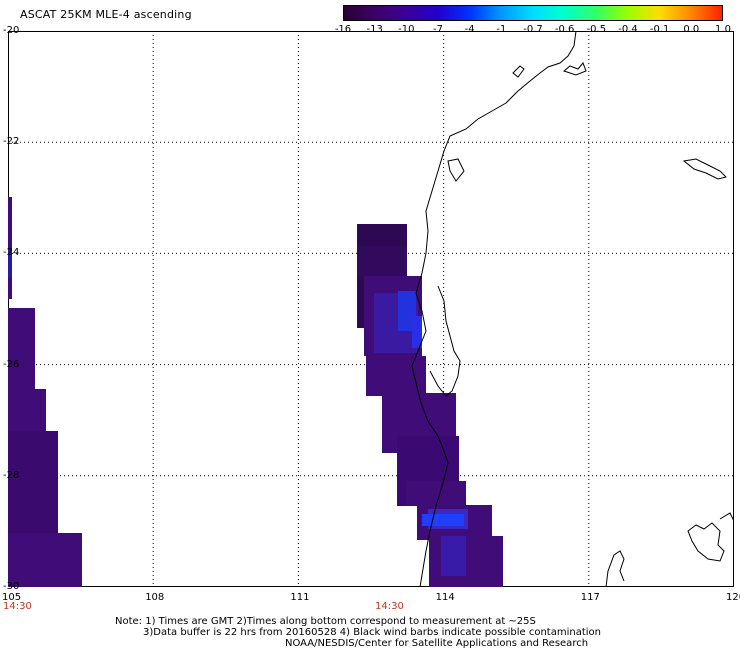 The width and height of the screenshot is (740, 650). I want to click on colorbar-label: -0.5, so click(596, 29).